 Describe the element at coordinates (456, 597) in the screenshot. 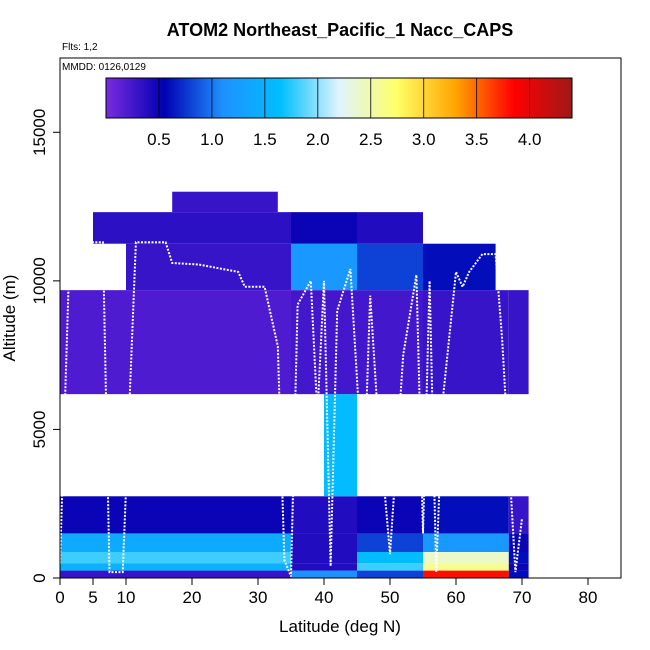

I see `x-tick-label: 60` at that location.